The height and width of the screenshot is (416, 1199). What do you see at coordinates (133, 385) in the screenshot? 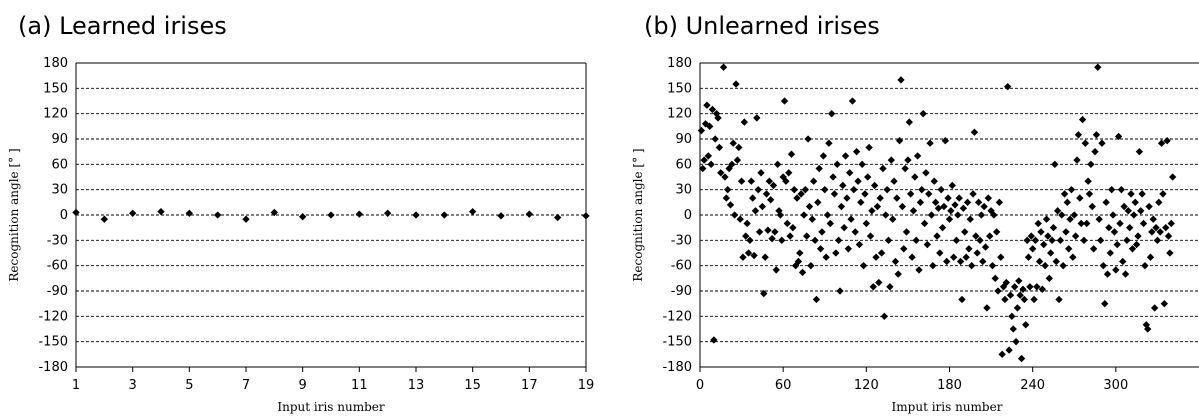
I see `chart-a-x-tick-label: 3` at bounding box center [133, 385].